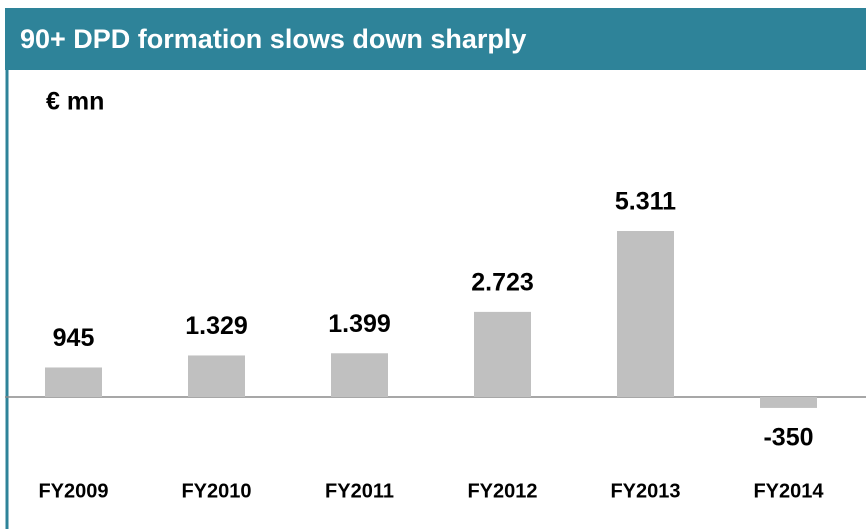 Image resolution: width=866 pixels, height=529 pixels. Describe the element at coordinates (502, 282) in the screenshot. I see `value-label: 2.723` at that location.